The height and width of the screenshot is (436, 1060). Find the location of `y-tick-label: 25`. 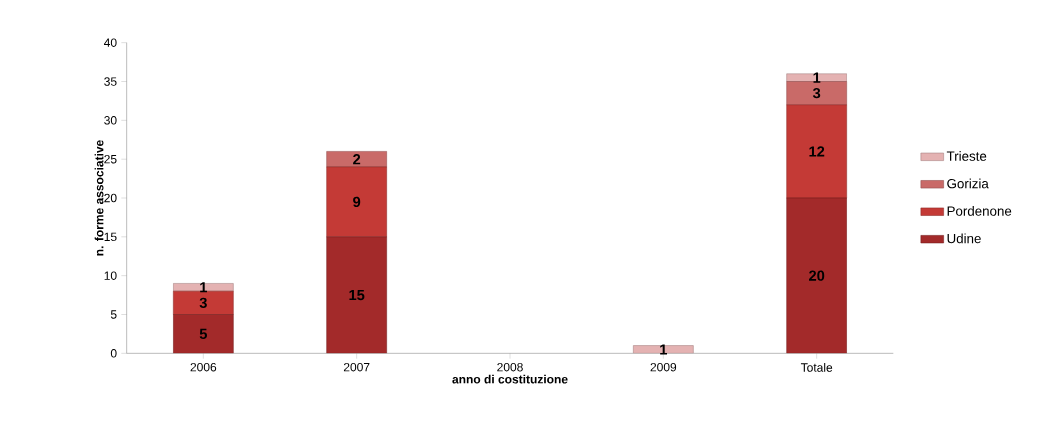

y-tick-label: 25 is located at coordinates (110, 159).